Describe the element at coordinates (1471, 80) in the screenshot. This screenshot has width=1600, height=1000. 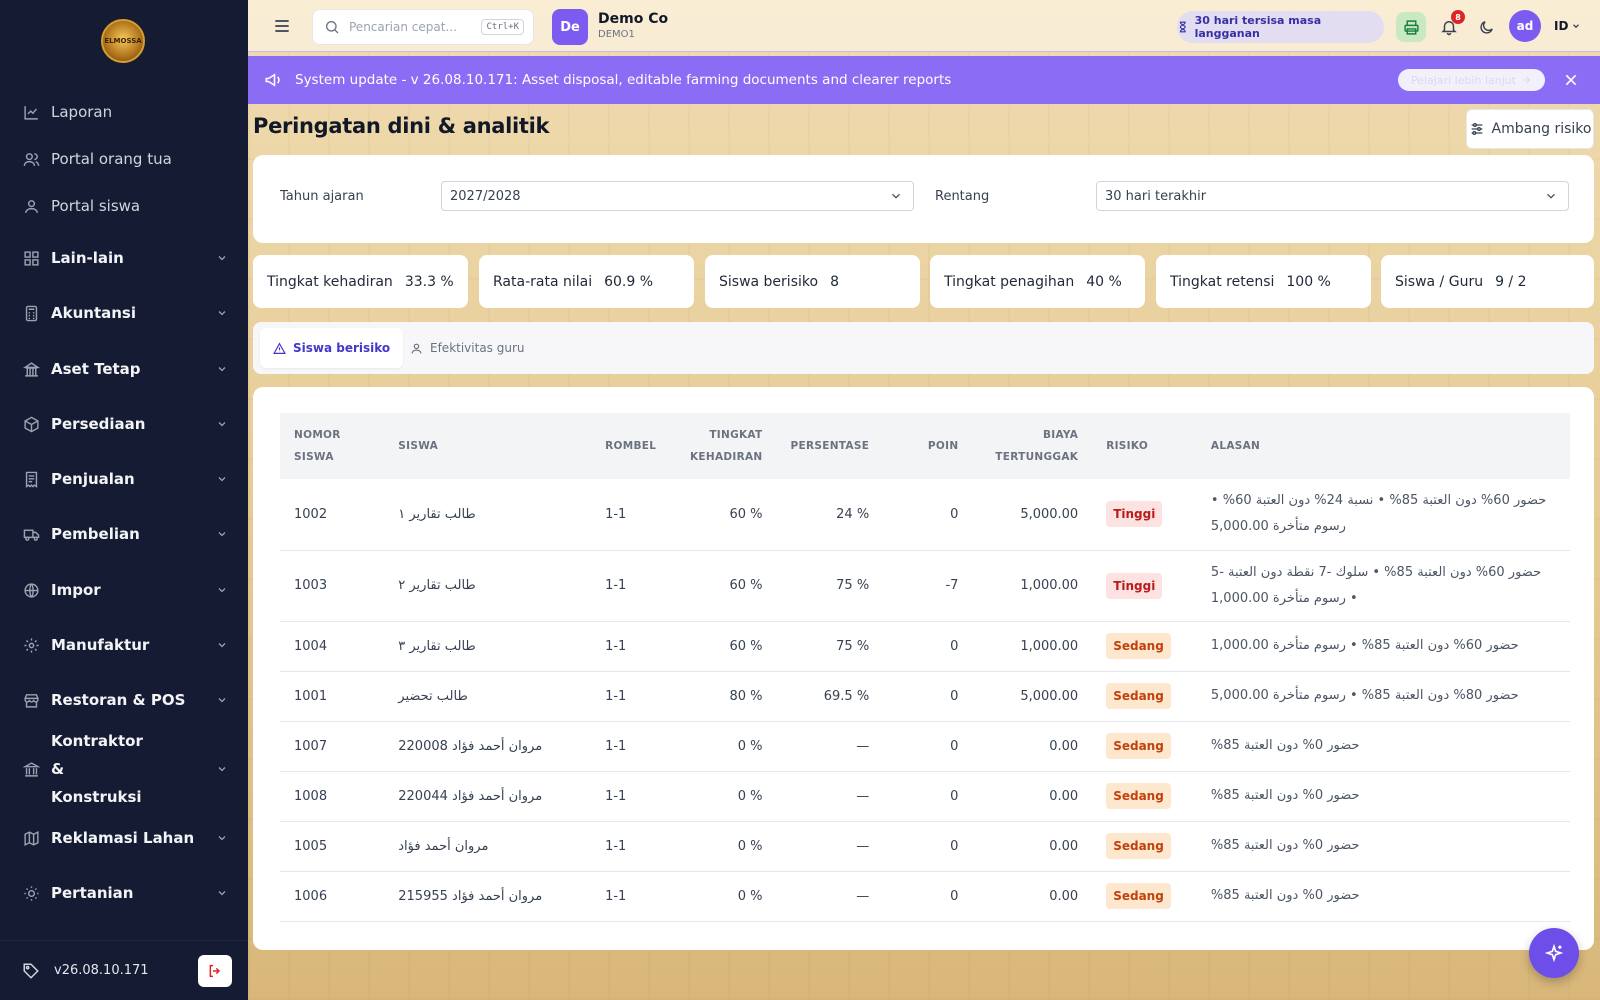
I see `learn-more-button: Pelajari lebih lanjut` at that location.